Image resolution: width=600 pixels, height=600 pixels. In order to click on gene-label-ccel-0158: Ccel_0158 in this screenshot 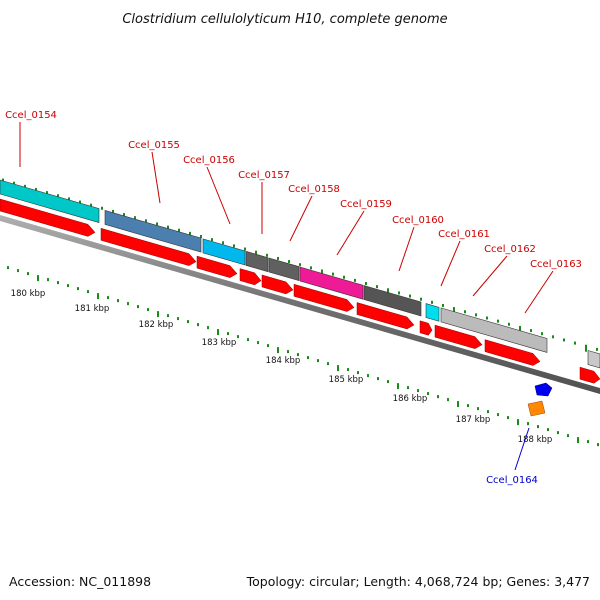, I will do `click(314, 189)`.